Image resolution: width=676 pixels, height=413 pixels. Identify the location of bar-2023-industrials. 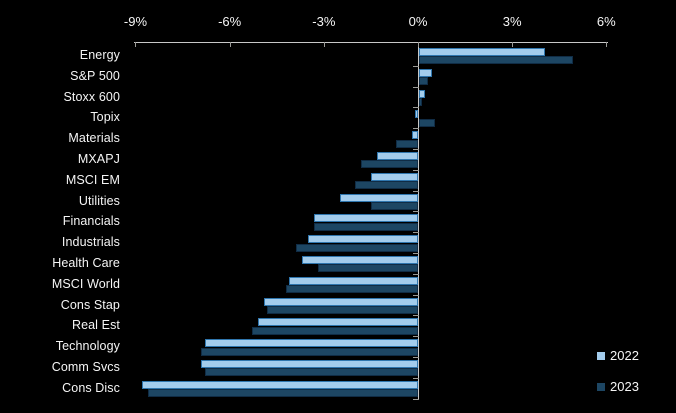
(356, 247).